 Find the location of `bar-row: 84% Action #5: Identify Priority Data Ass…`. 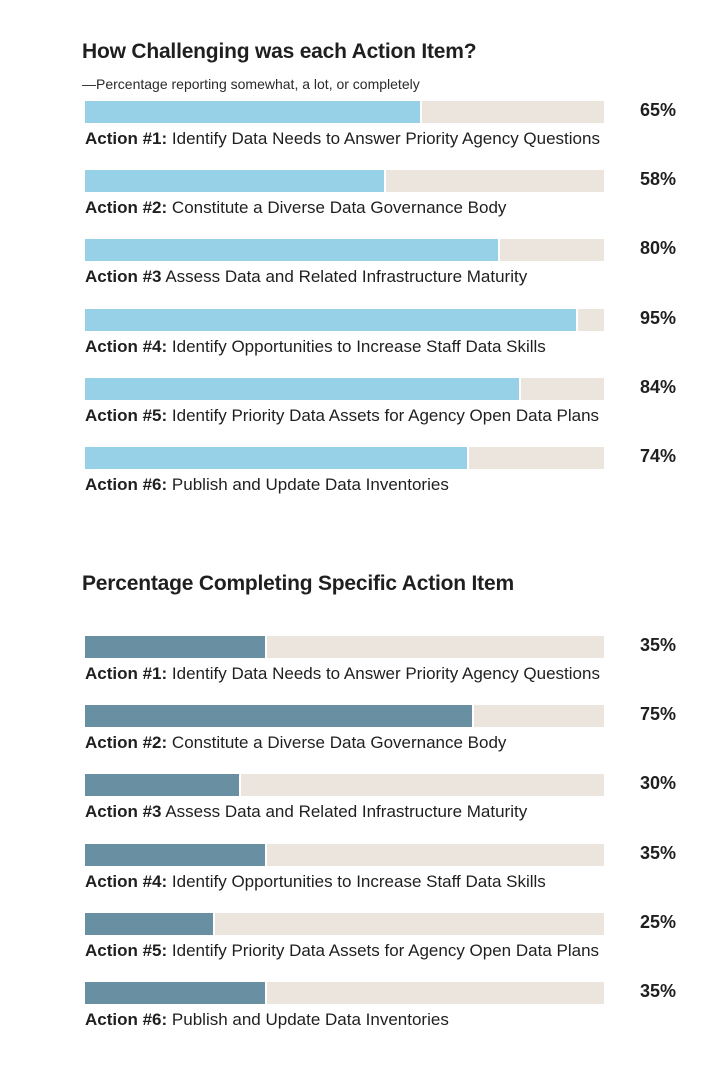

bar-row: 84% Action #5: Identify Priority Data Ass… is located at coordinates (382, 411).